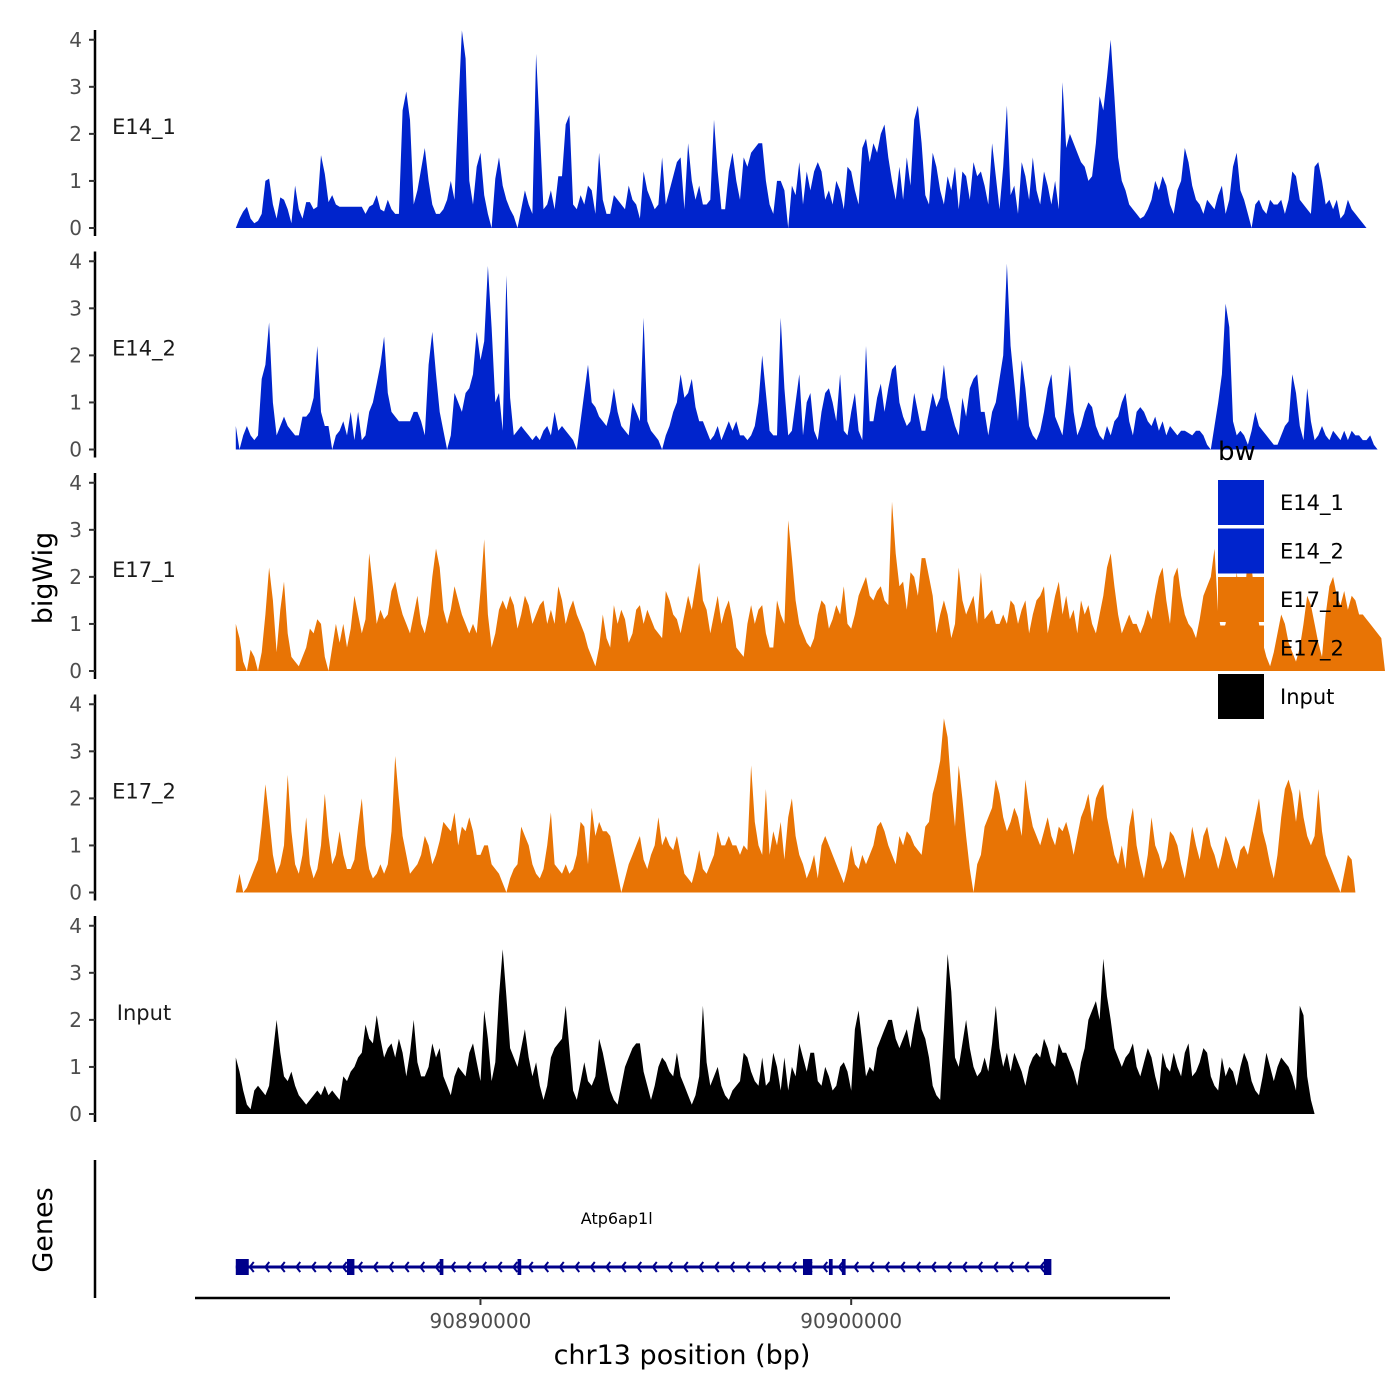 Image resolution: width=1400 pixels, height=1400 pixels. Describe the element at coordinates (144, 570) in the screenshot. I see `track-label: E17_1` at that location.